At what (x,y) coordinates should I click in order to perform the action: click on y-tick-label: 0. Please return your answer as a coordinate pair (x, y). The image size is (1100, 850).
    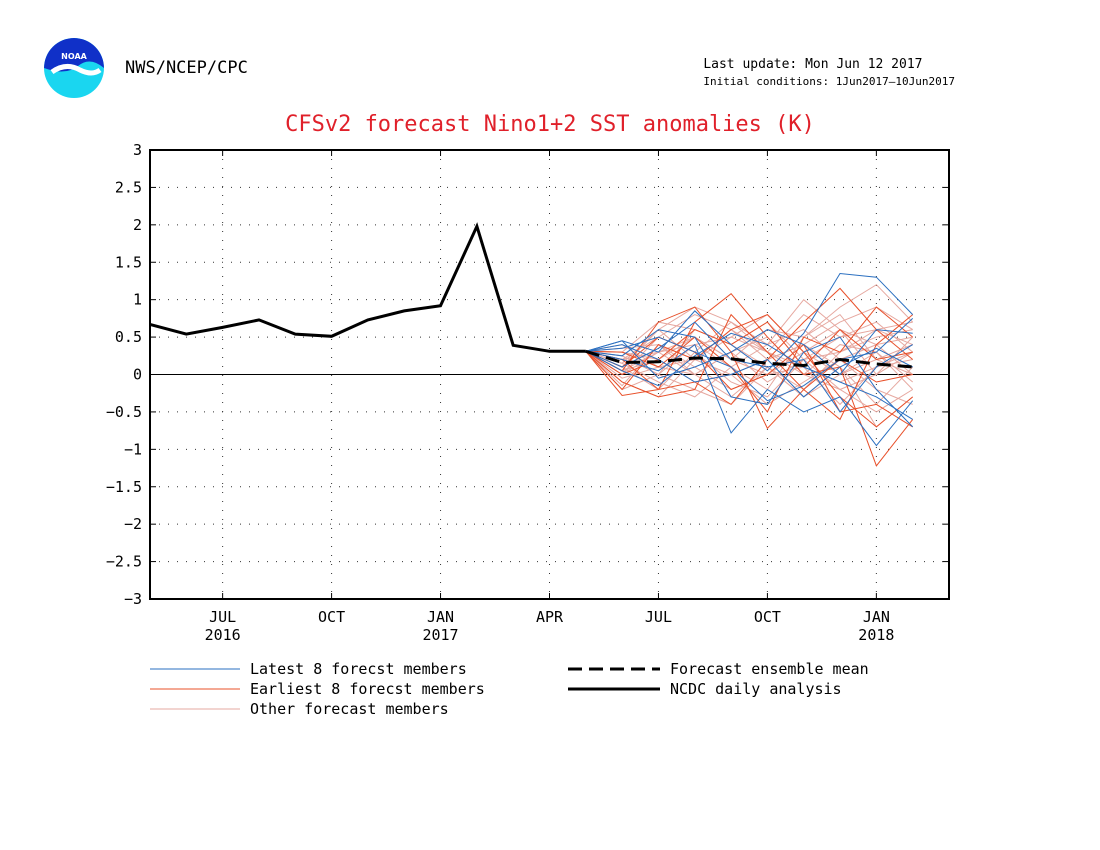
    Looking at the image, I should click on (137, 375).